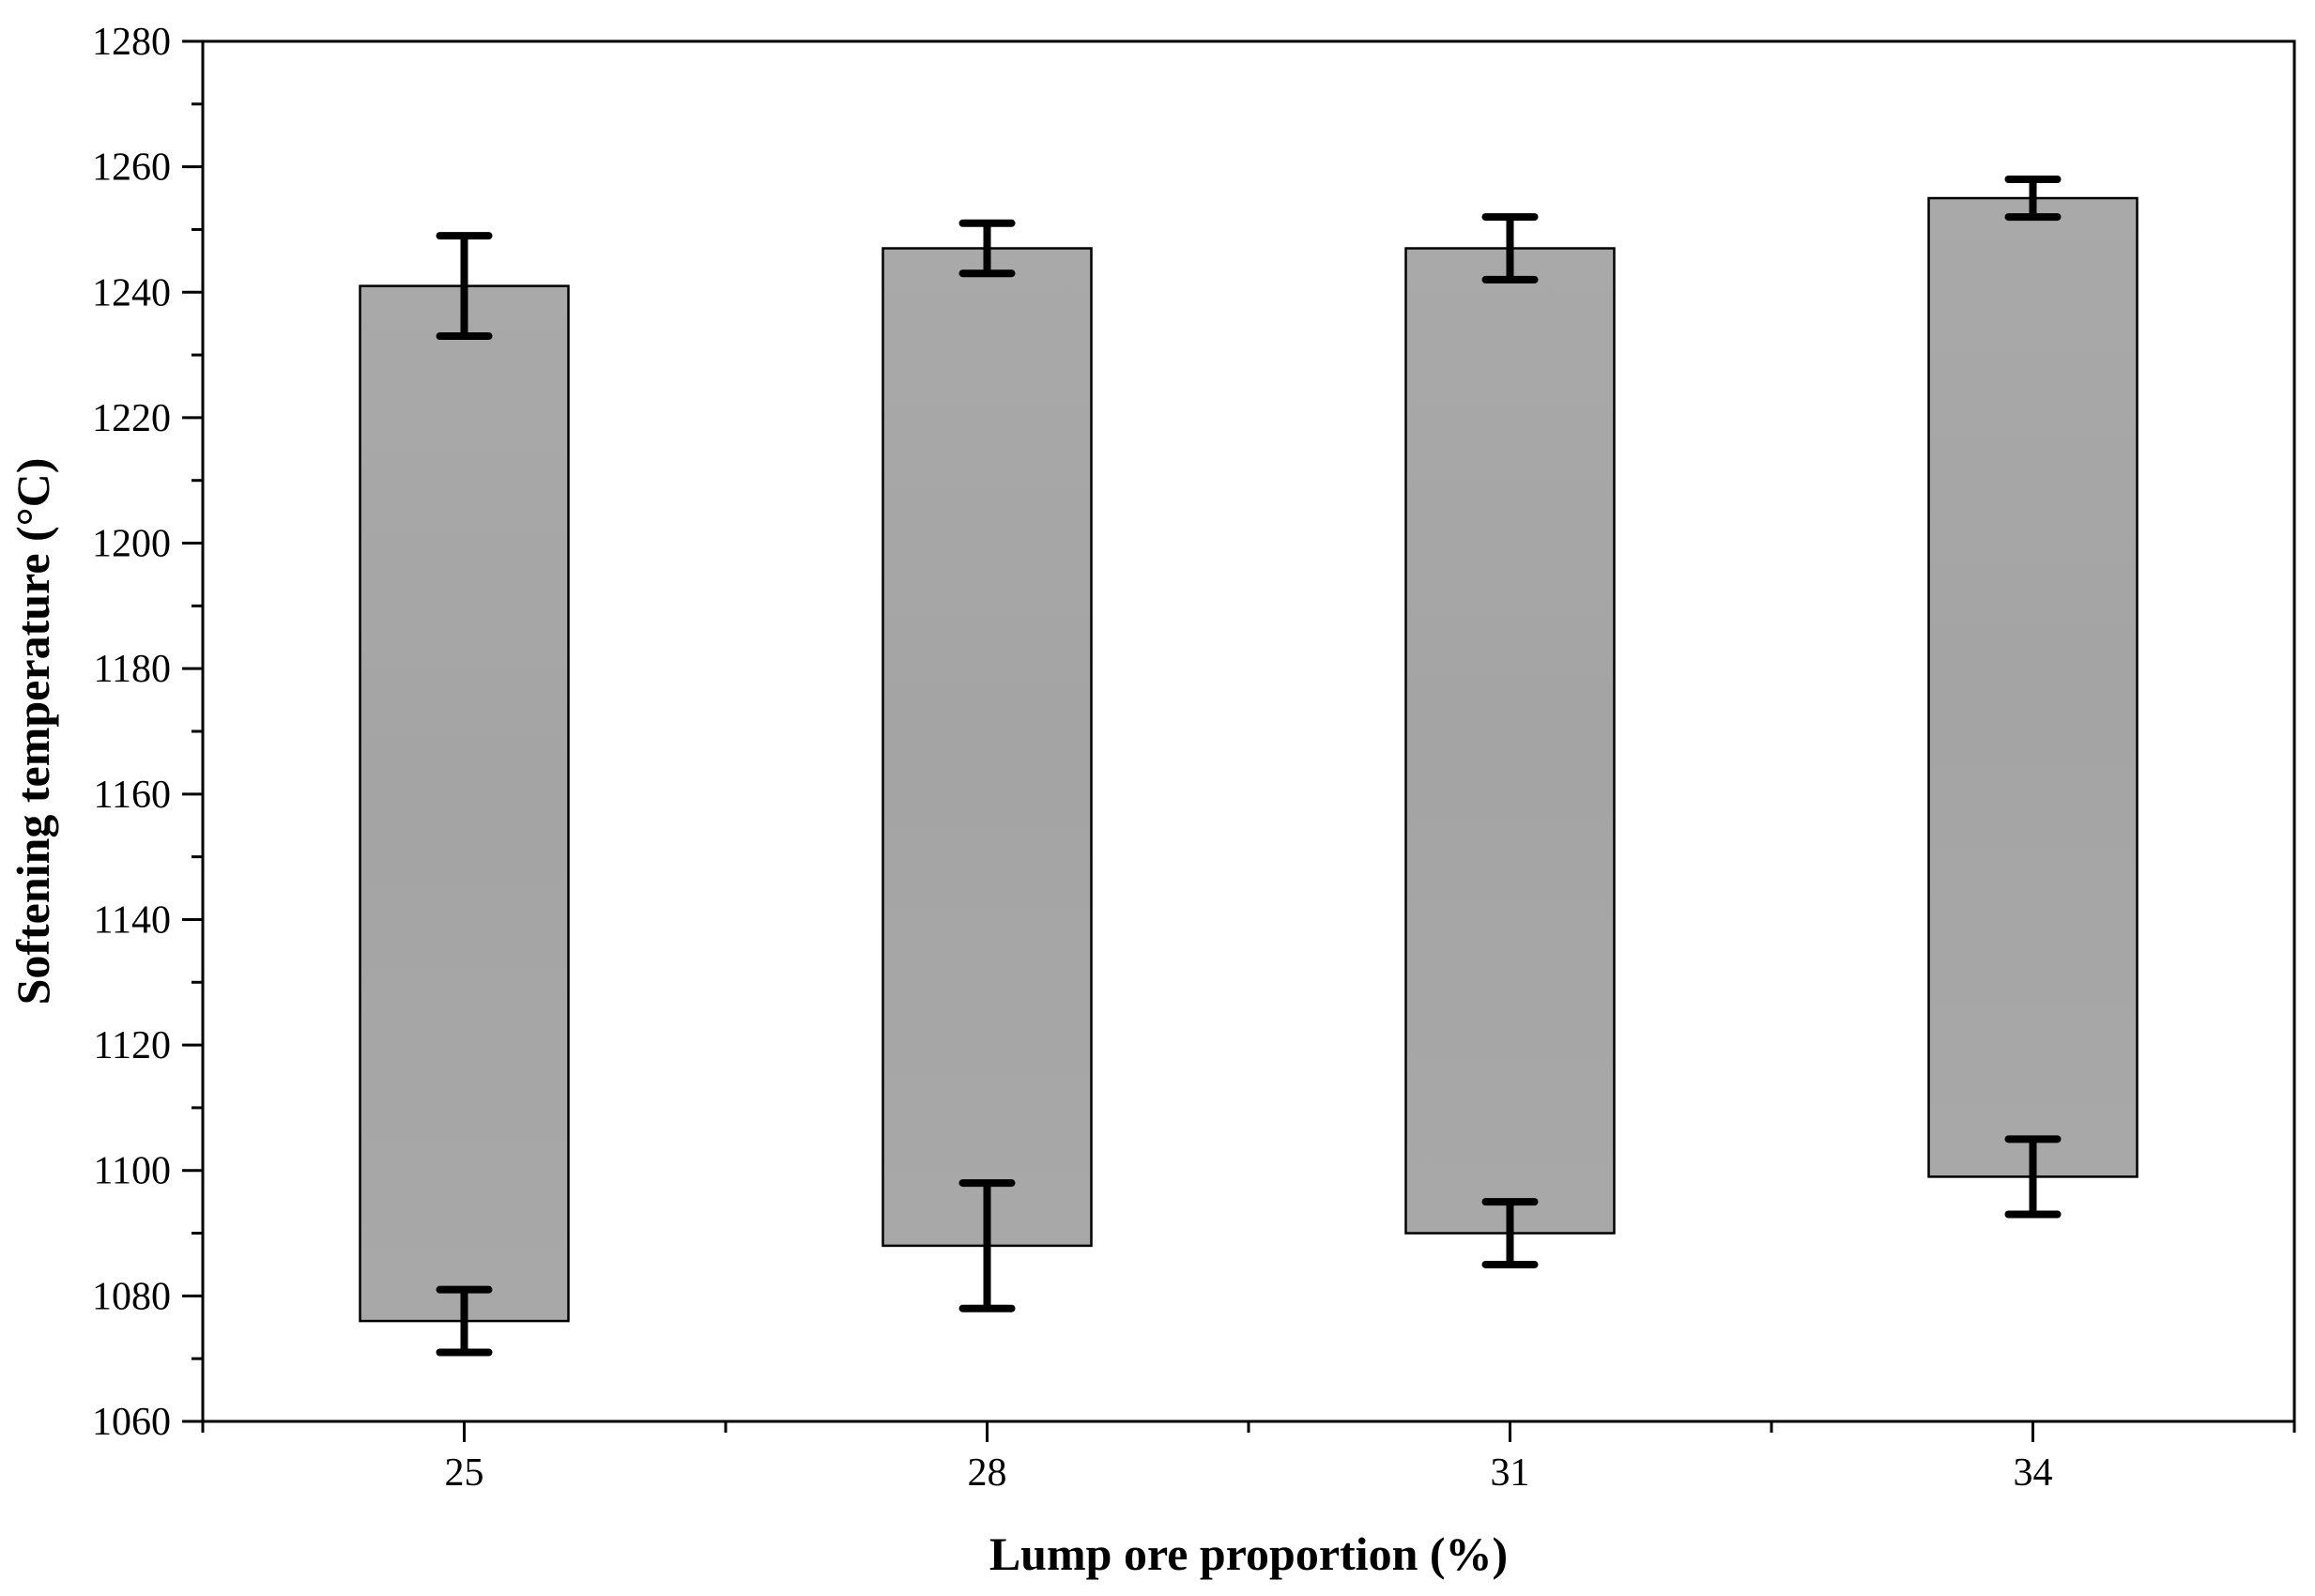 Image resolution: width=2315 pixels, height=1596 pixels. Describe the element at coordinates (132, 1046) in the screenshot. I see `y-tick-label: 1120` at that location.